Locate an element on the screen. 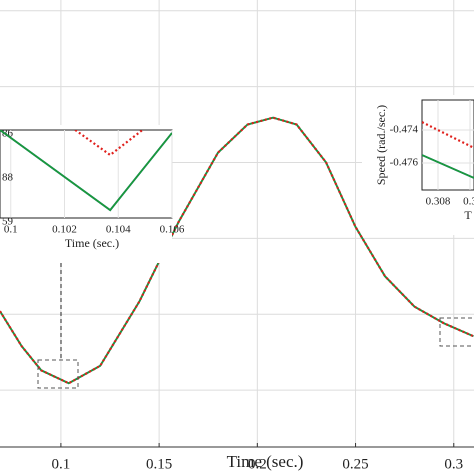 This screenshot has height=474, width=474. x-tick-label: 0.106 is located at coordinates (172, 230).